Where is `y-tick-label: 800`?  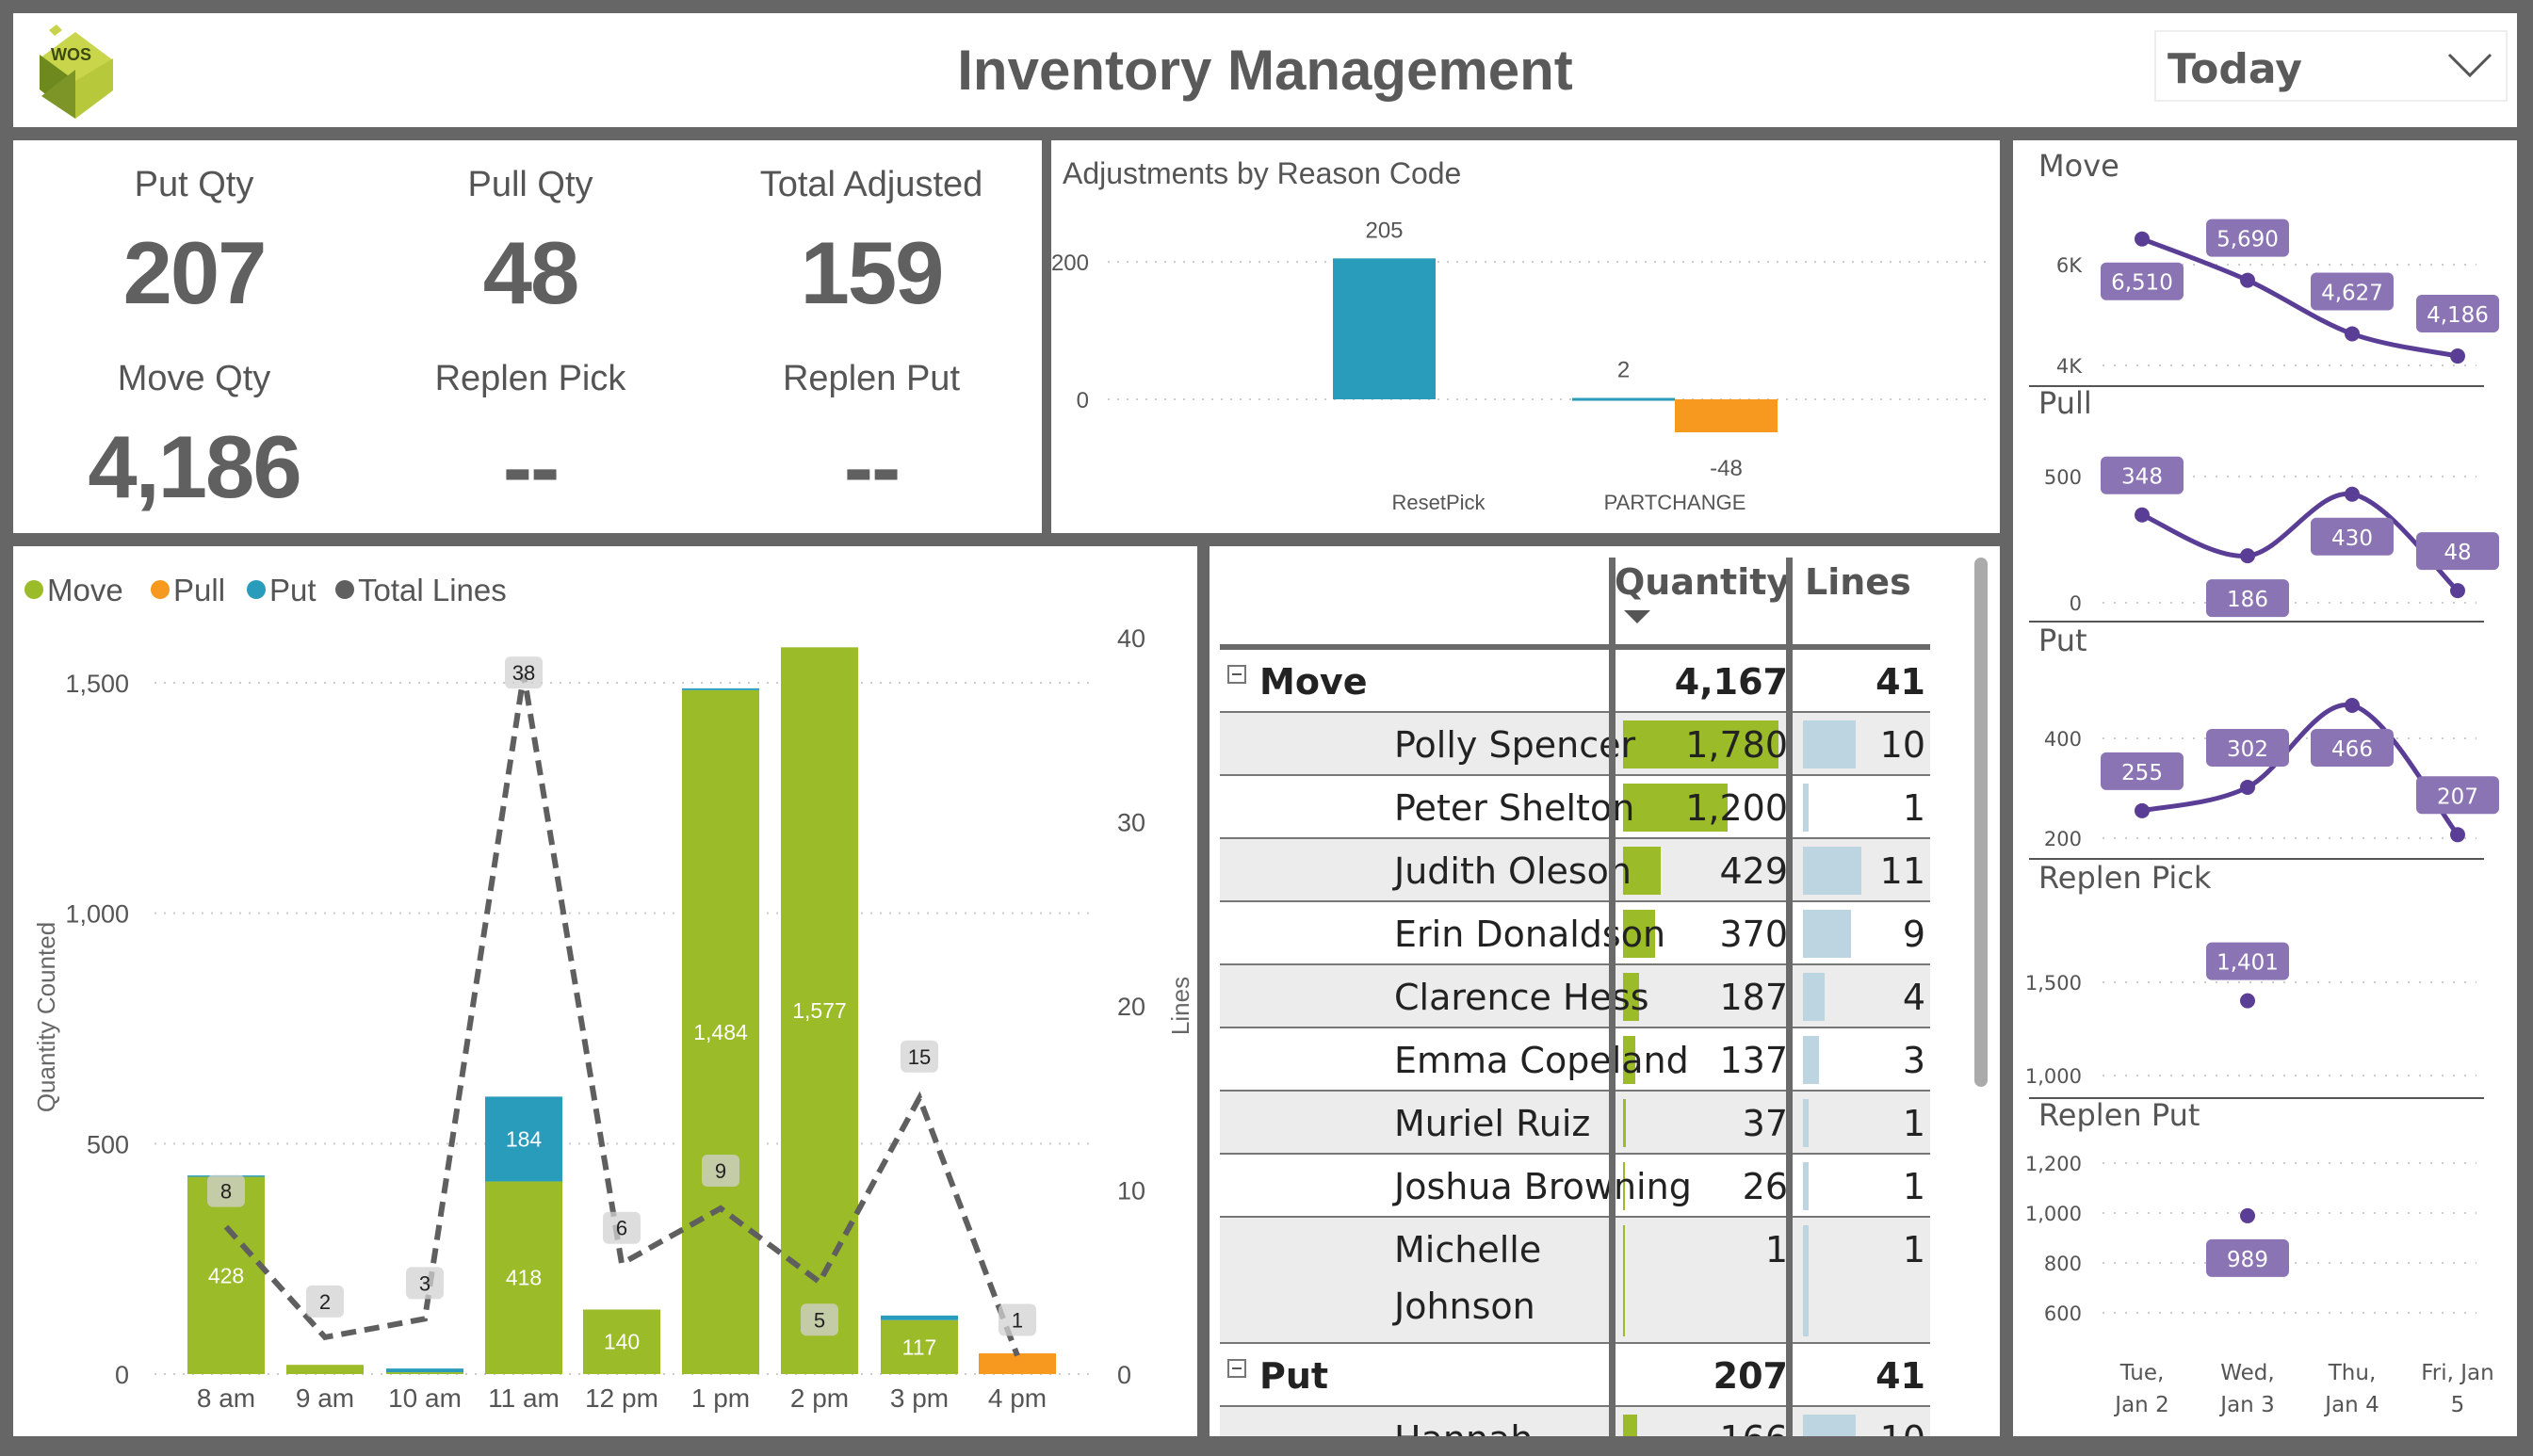
y-tick-label: 800 is located at coordinates (2063, 1264).